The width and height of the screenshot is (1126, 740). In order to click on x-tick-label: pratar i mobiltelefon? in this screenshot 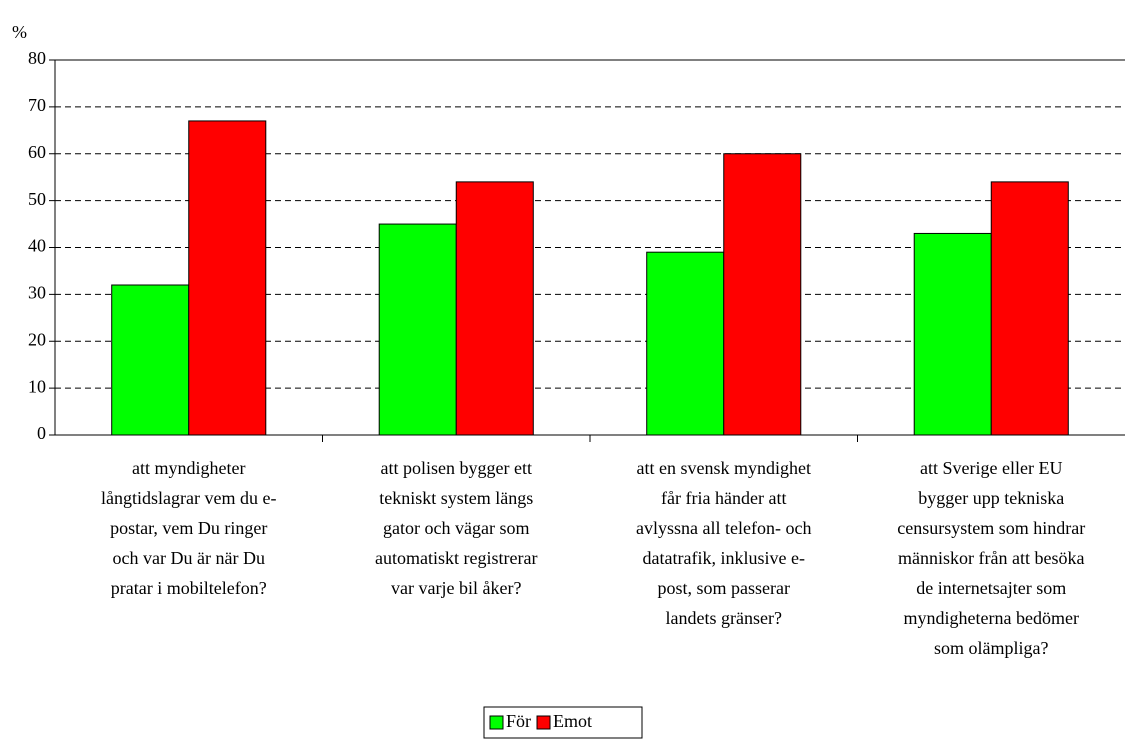, I will do `click(189, 588)`.